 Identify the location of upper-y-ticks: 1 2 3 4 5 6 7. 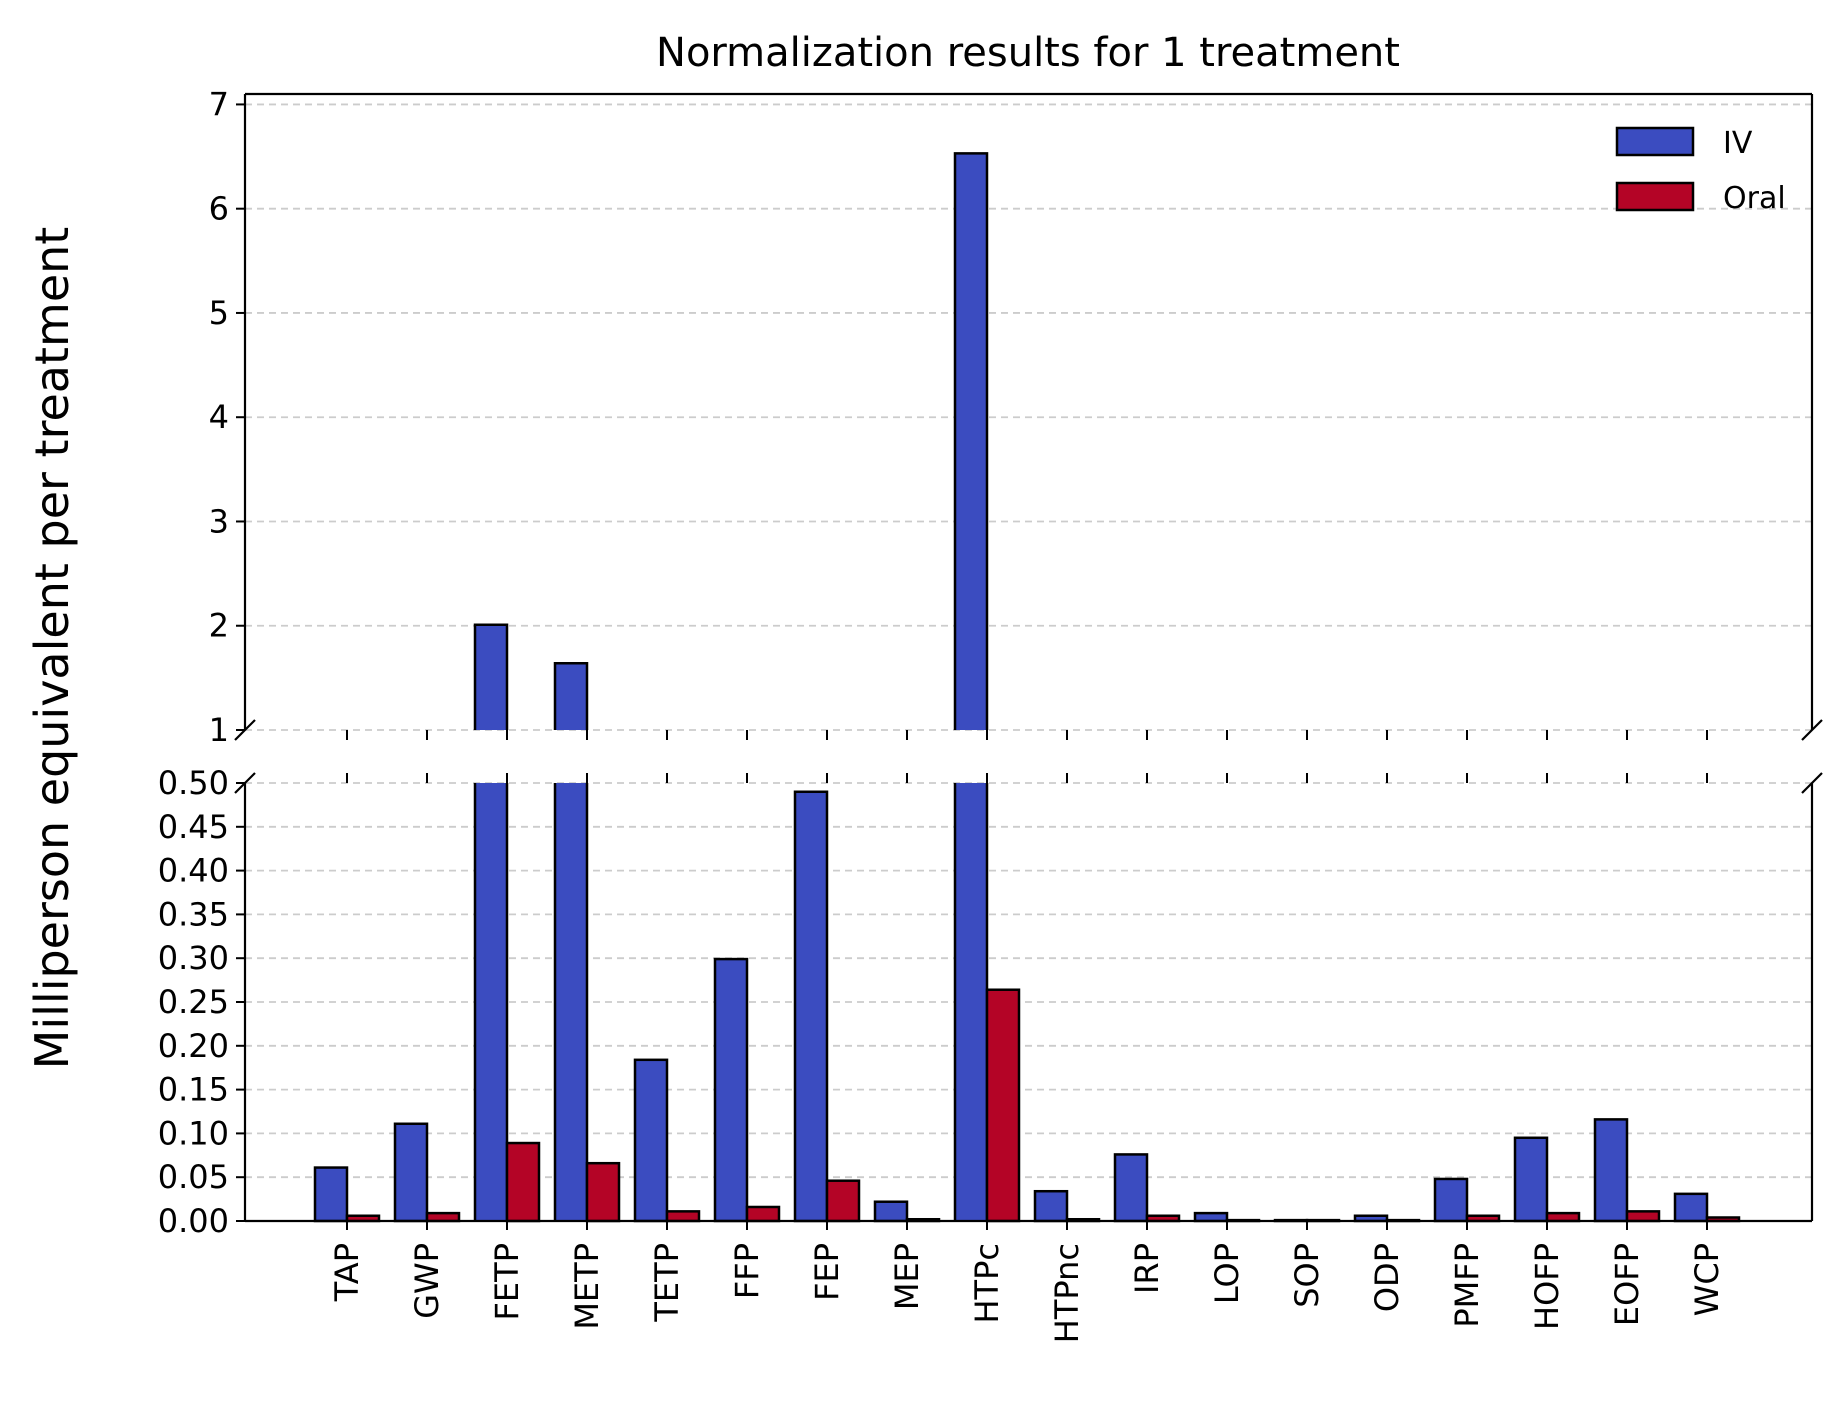
(227, 417).